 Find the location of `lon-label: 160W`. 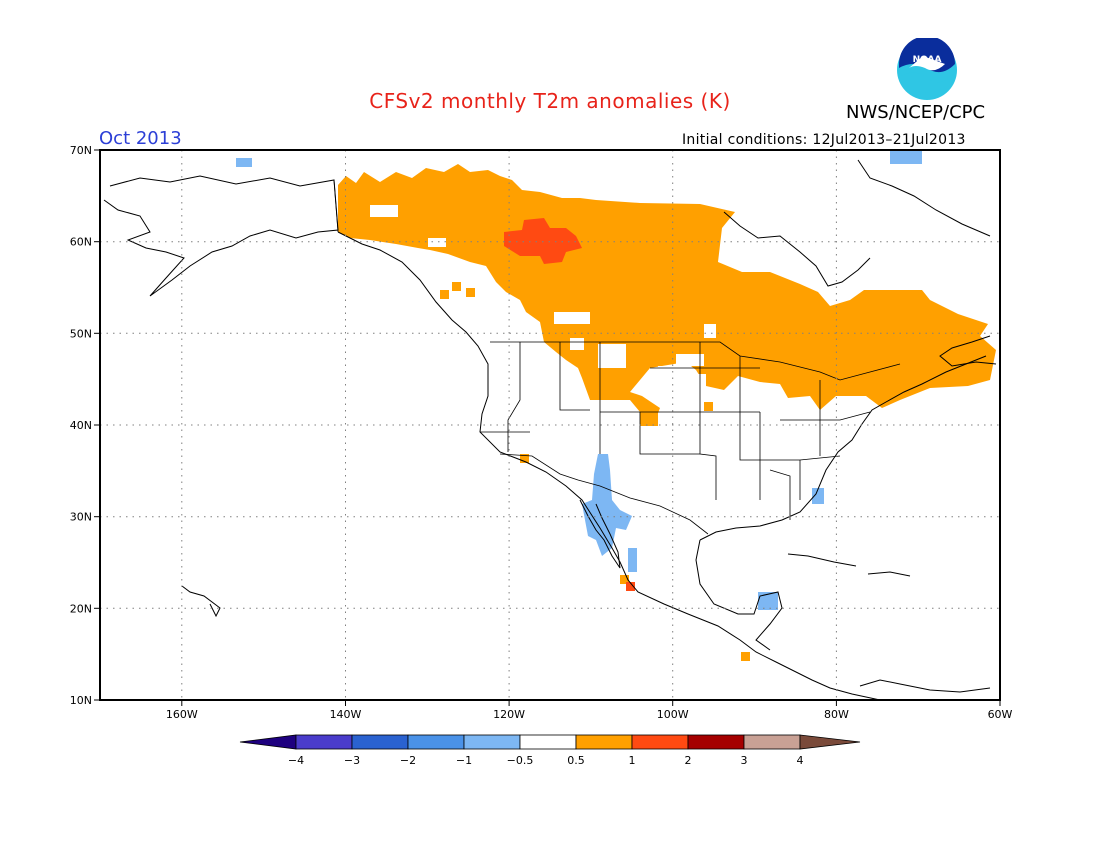

lon-label: 160W is located at coordinates (182, 714).